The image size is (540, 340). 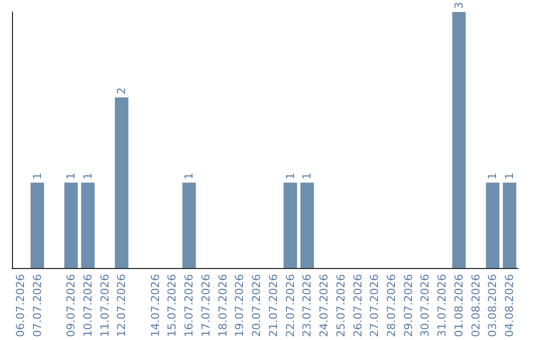 What do you see at coordinates (189, 306) in the screenshot?
I see `x-tick-label: 16.07.2026` at bounding box center [189, 306].